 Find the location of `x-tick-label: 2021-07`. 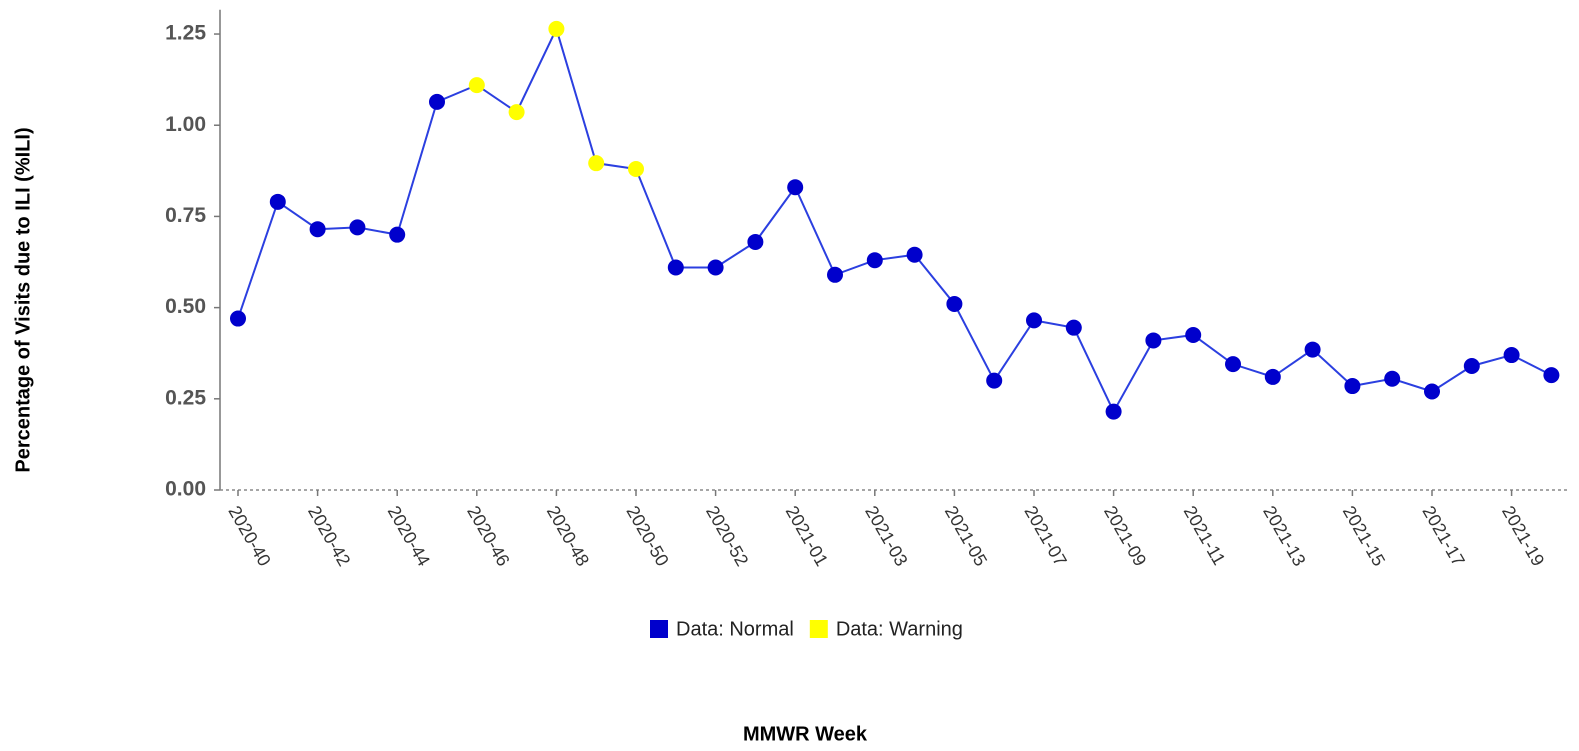

x-tick-label: 2021-07 is located at coordinates (1045, 535).